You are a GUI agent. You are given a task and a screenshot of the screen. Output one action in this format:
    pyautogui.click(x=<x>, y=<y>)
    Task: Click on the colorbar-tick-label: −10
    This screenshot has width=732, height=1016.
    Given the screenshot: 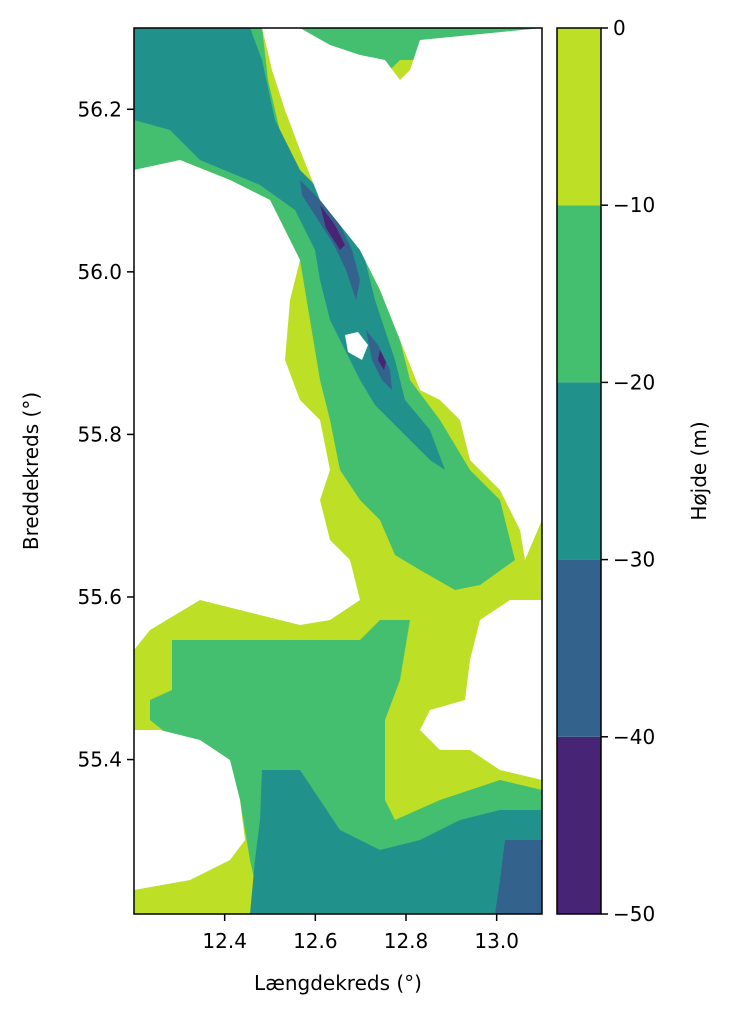 What is the action you would take?
    pyautogui.click(x=634, y=205)
    